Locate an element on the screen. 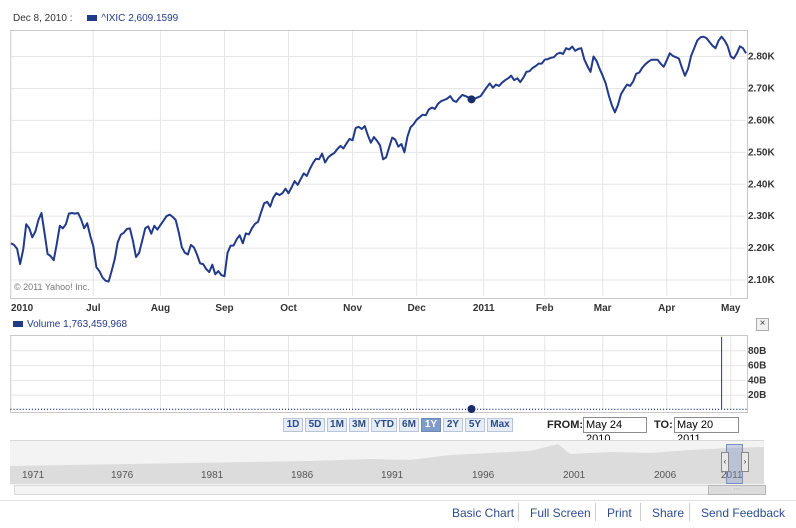  range-button-5y: 5Y is located at coordinates (475, 425).